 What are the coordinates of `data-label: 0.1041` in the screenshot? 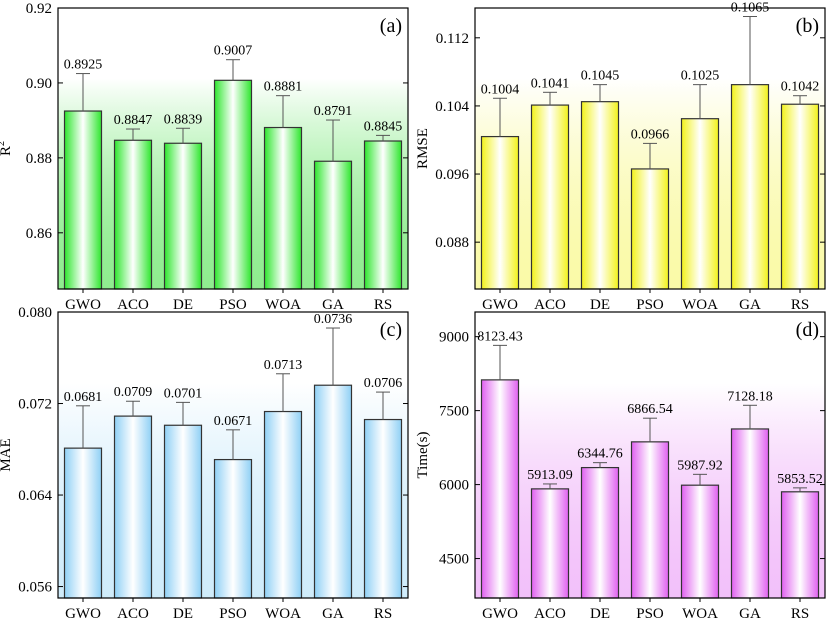 It's located at (550, 83).